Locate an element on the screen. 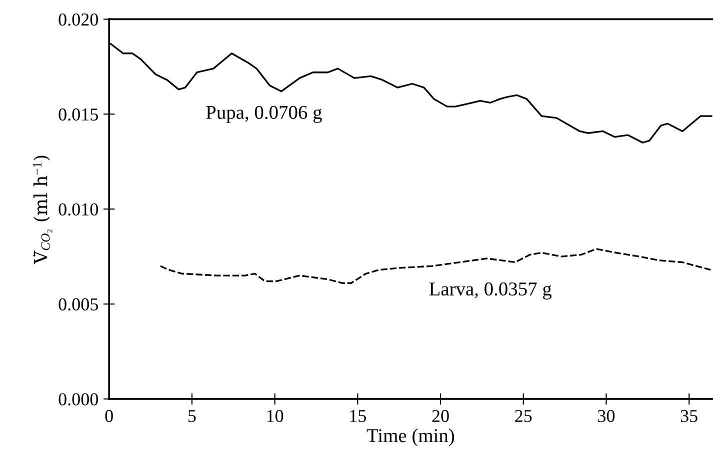  x-tick-label: 30 is located at coordinates (606, 416).